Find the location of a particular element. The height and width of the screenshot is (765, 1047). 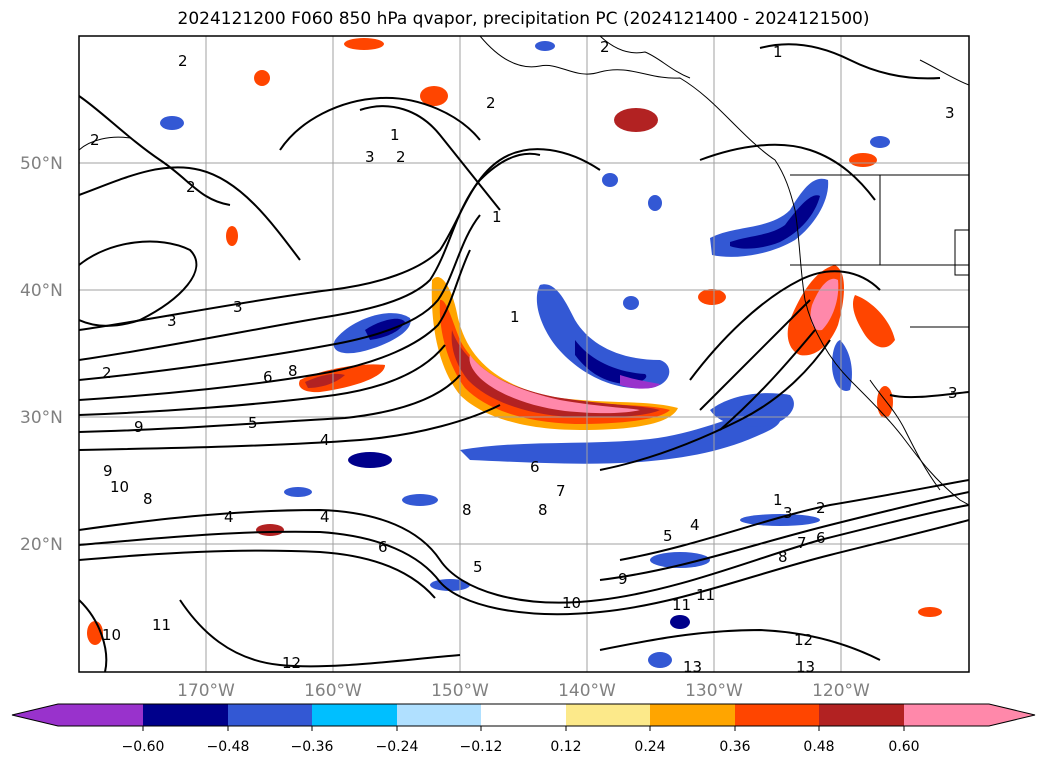

precip-positive-band-peak is located at coordinates (554, 384).